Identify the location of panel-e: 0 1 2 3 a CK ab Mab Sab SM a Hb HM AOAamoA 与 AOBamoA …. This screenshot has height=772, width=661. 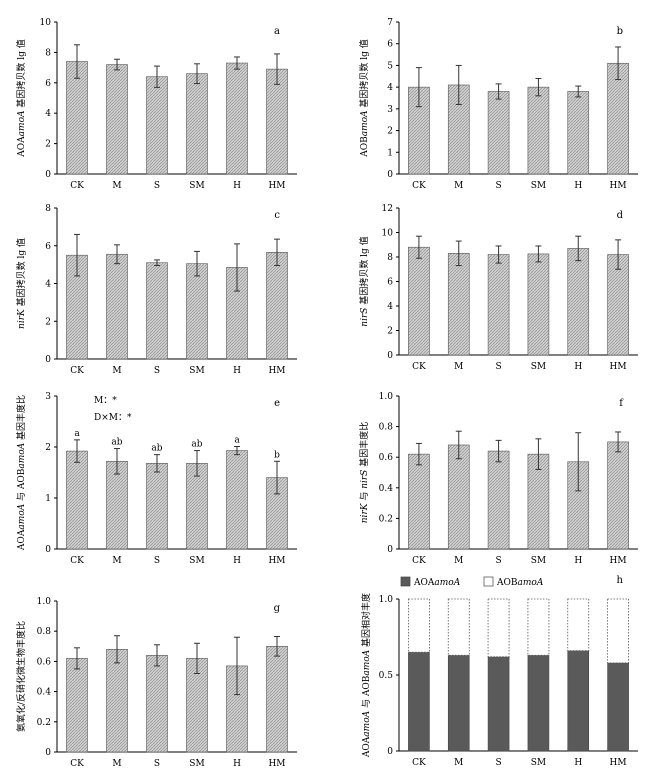
(156, 479).